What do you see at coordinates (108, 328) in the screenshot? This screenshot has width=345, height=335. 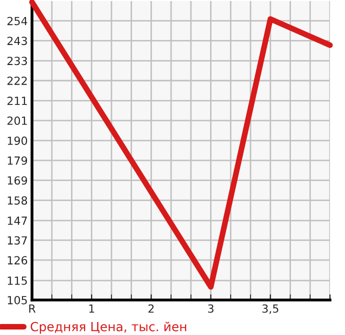 I see `legend-label: Средняя Цена, тыс. йен` at bounding box center [108, 328].